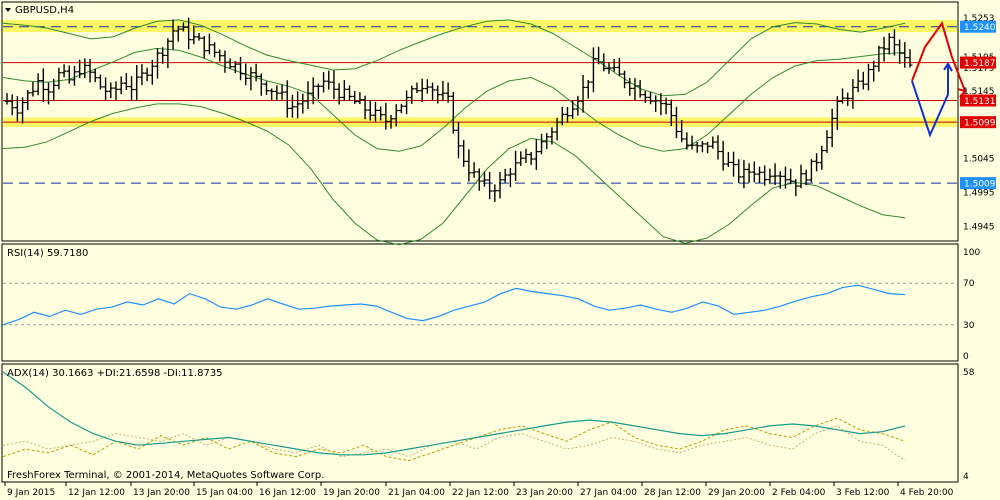 This screenshot has width=1000, height=500. Describe the element at coordinates (969, 326) in the screenshot. I see `rsi-tick-label: 30` at that location.